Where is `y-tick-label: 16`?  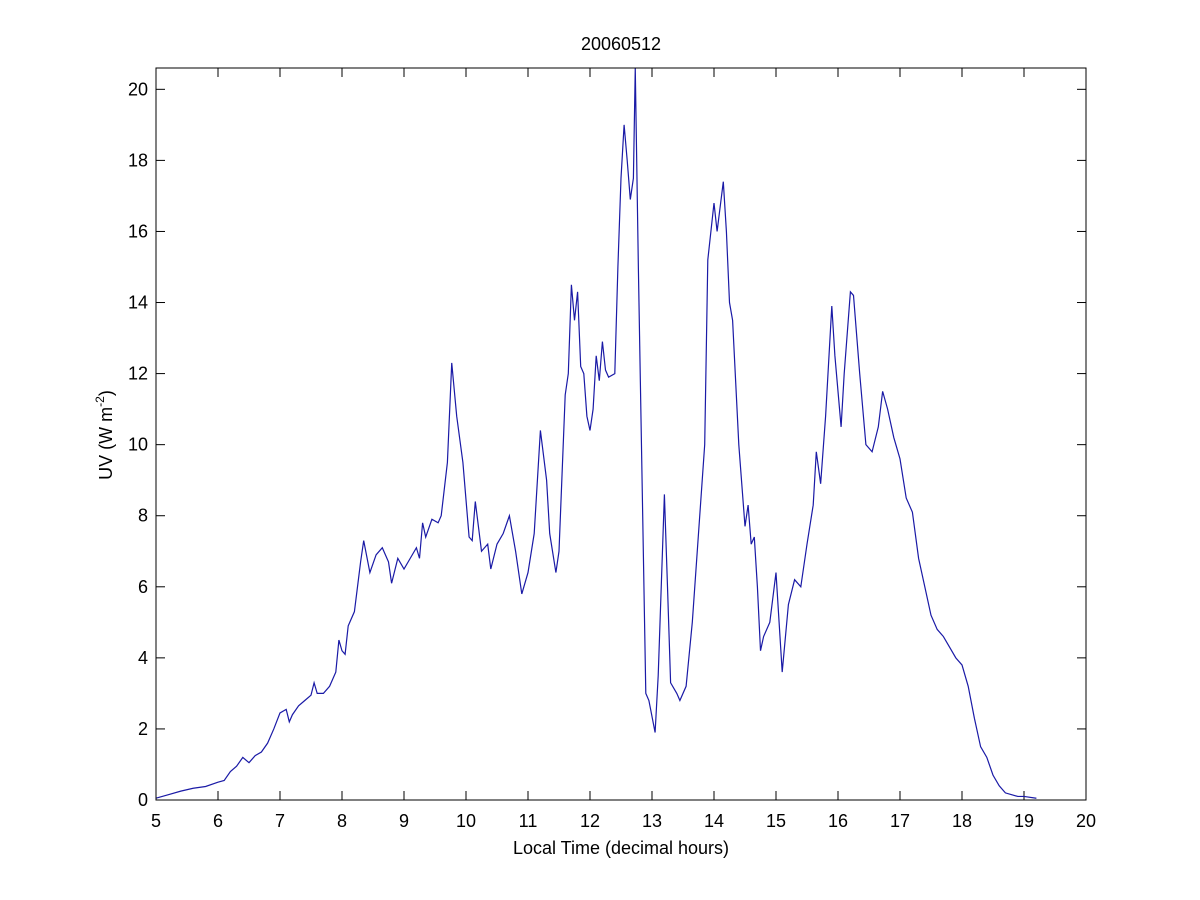
y-tick-label: 16 is located at coordinates (138, 231).